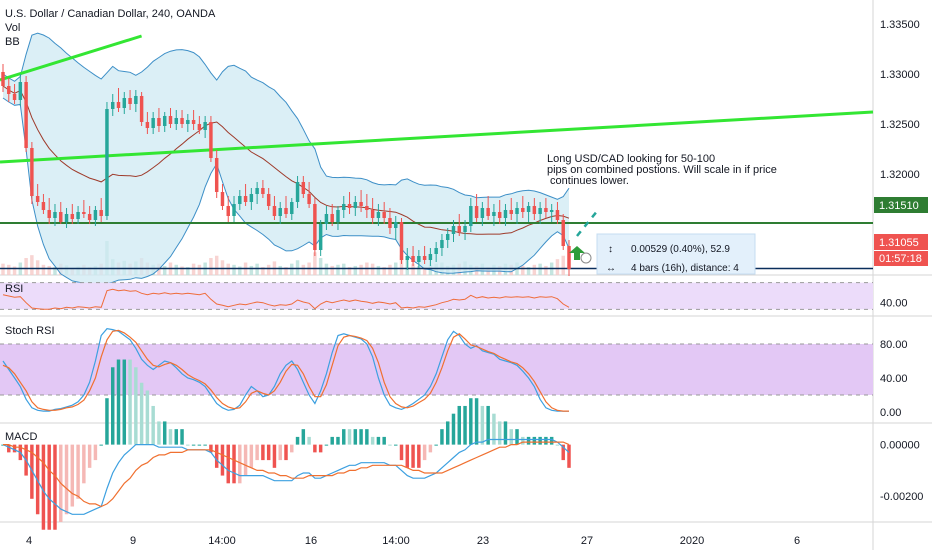 Image resolution: width=932 pixels, height=550 pixels. What do you see at coordinates (285, 370) in the screenshot?
I see `stoch-d-line` at bounding box center [285, 370].